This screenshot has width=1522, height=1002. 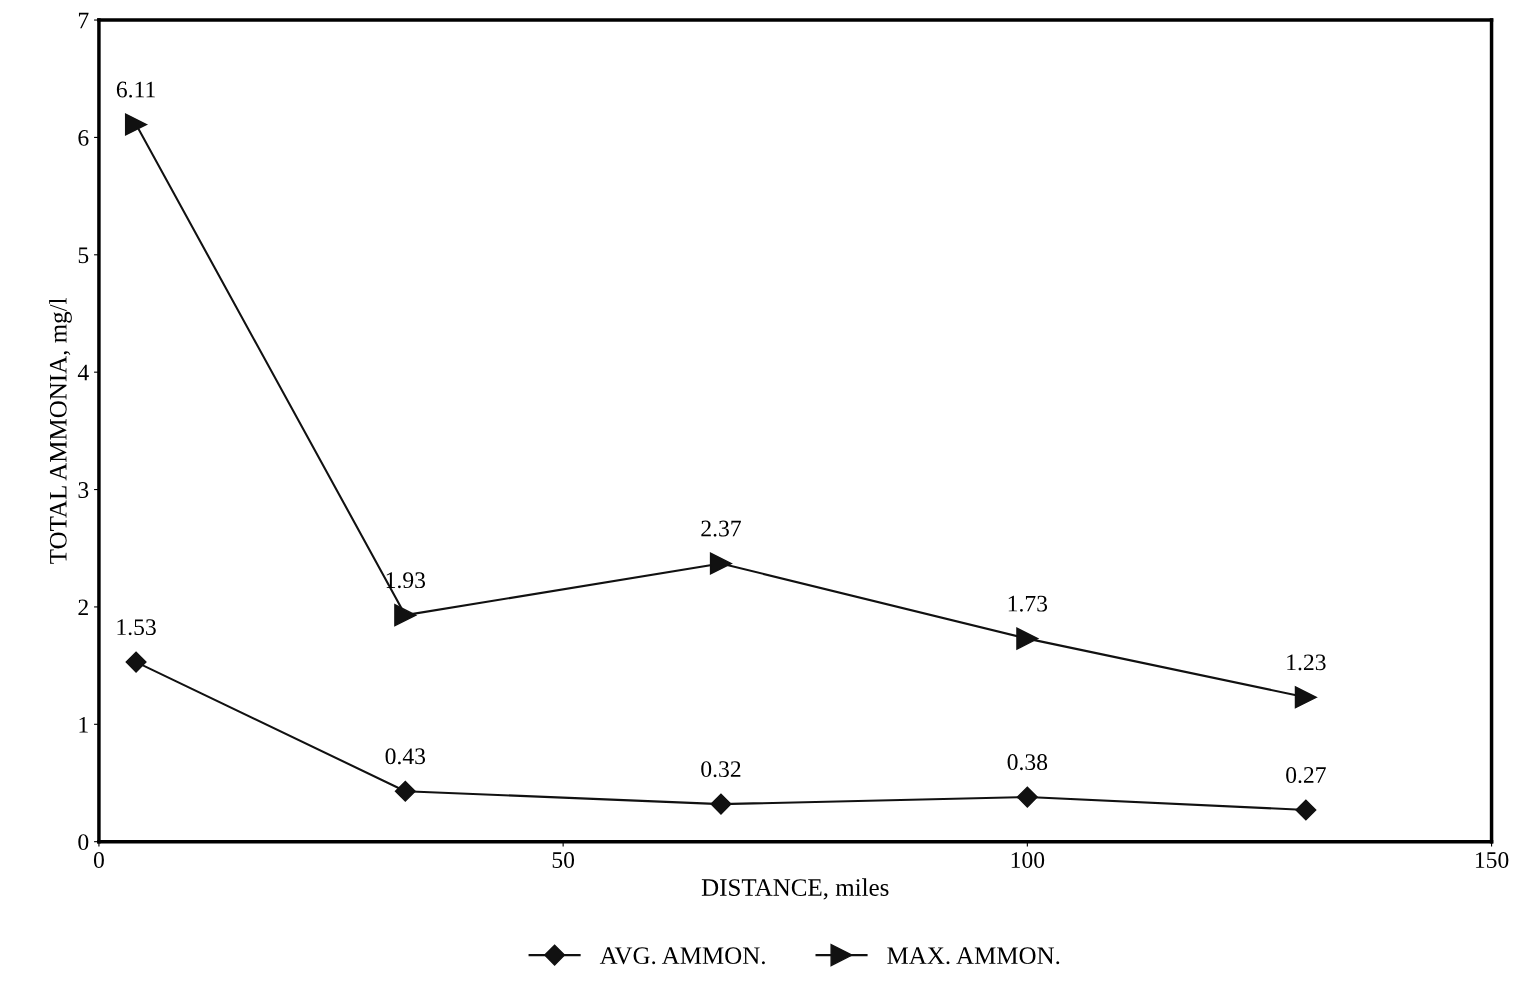 I want to click on data-label: 2.37, so click(x=721, y=528).